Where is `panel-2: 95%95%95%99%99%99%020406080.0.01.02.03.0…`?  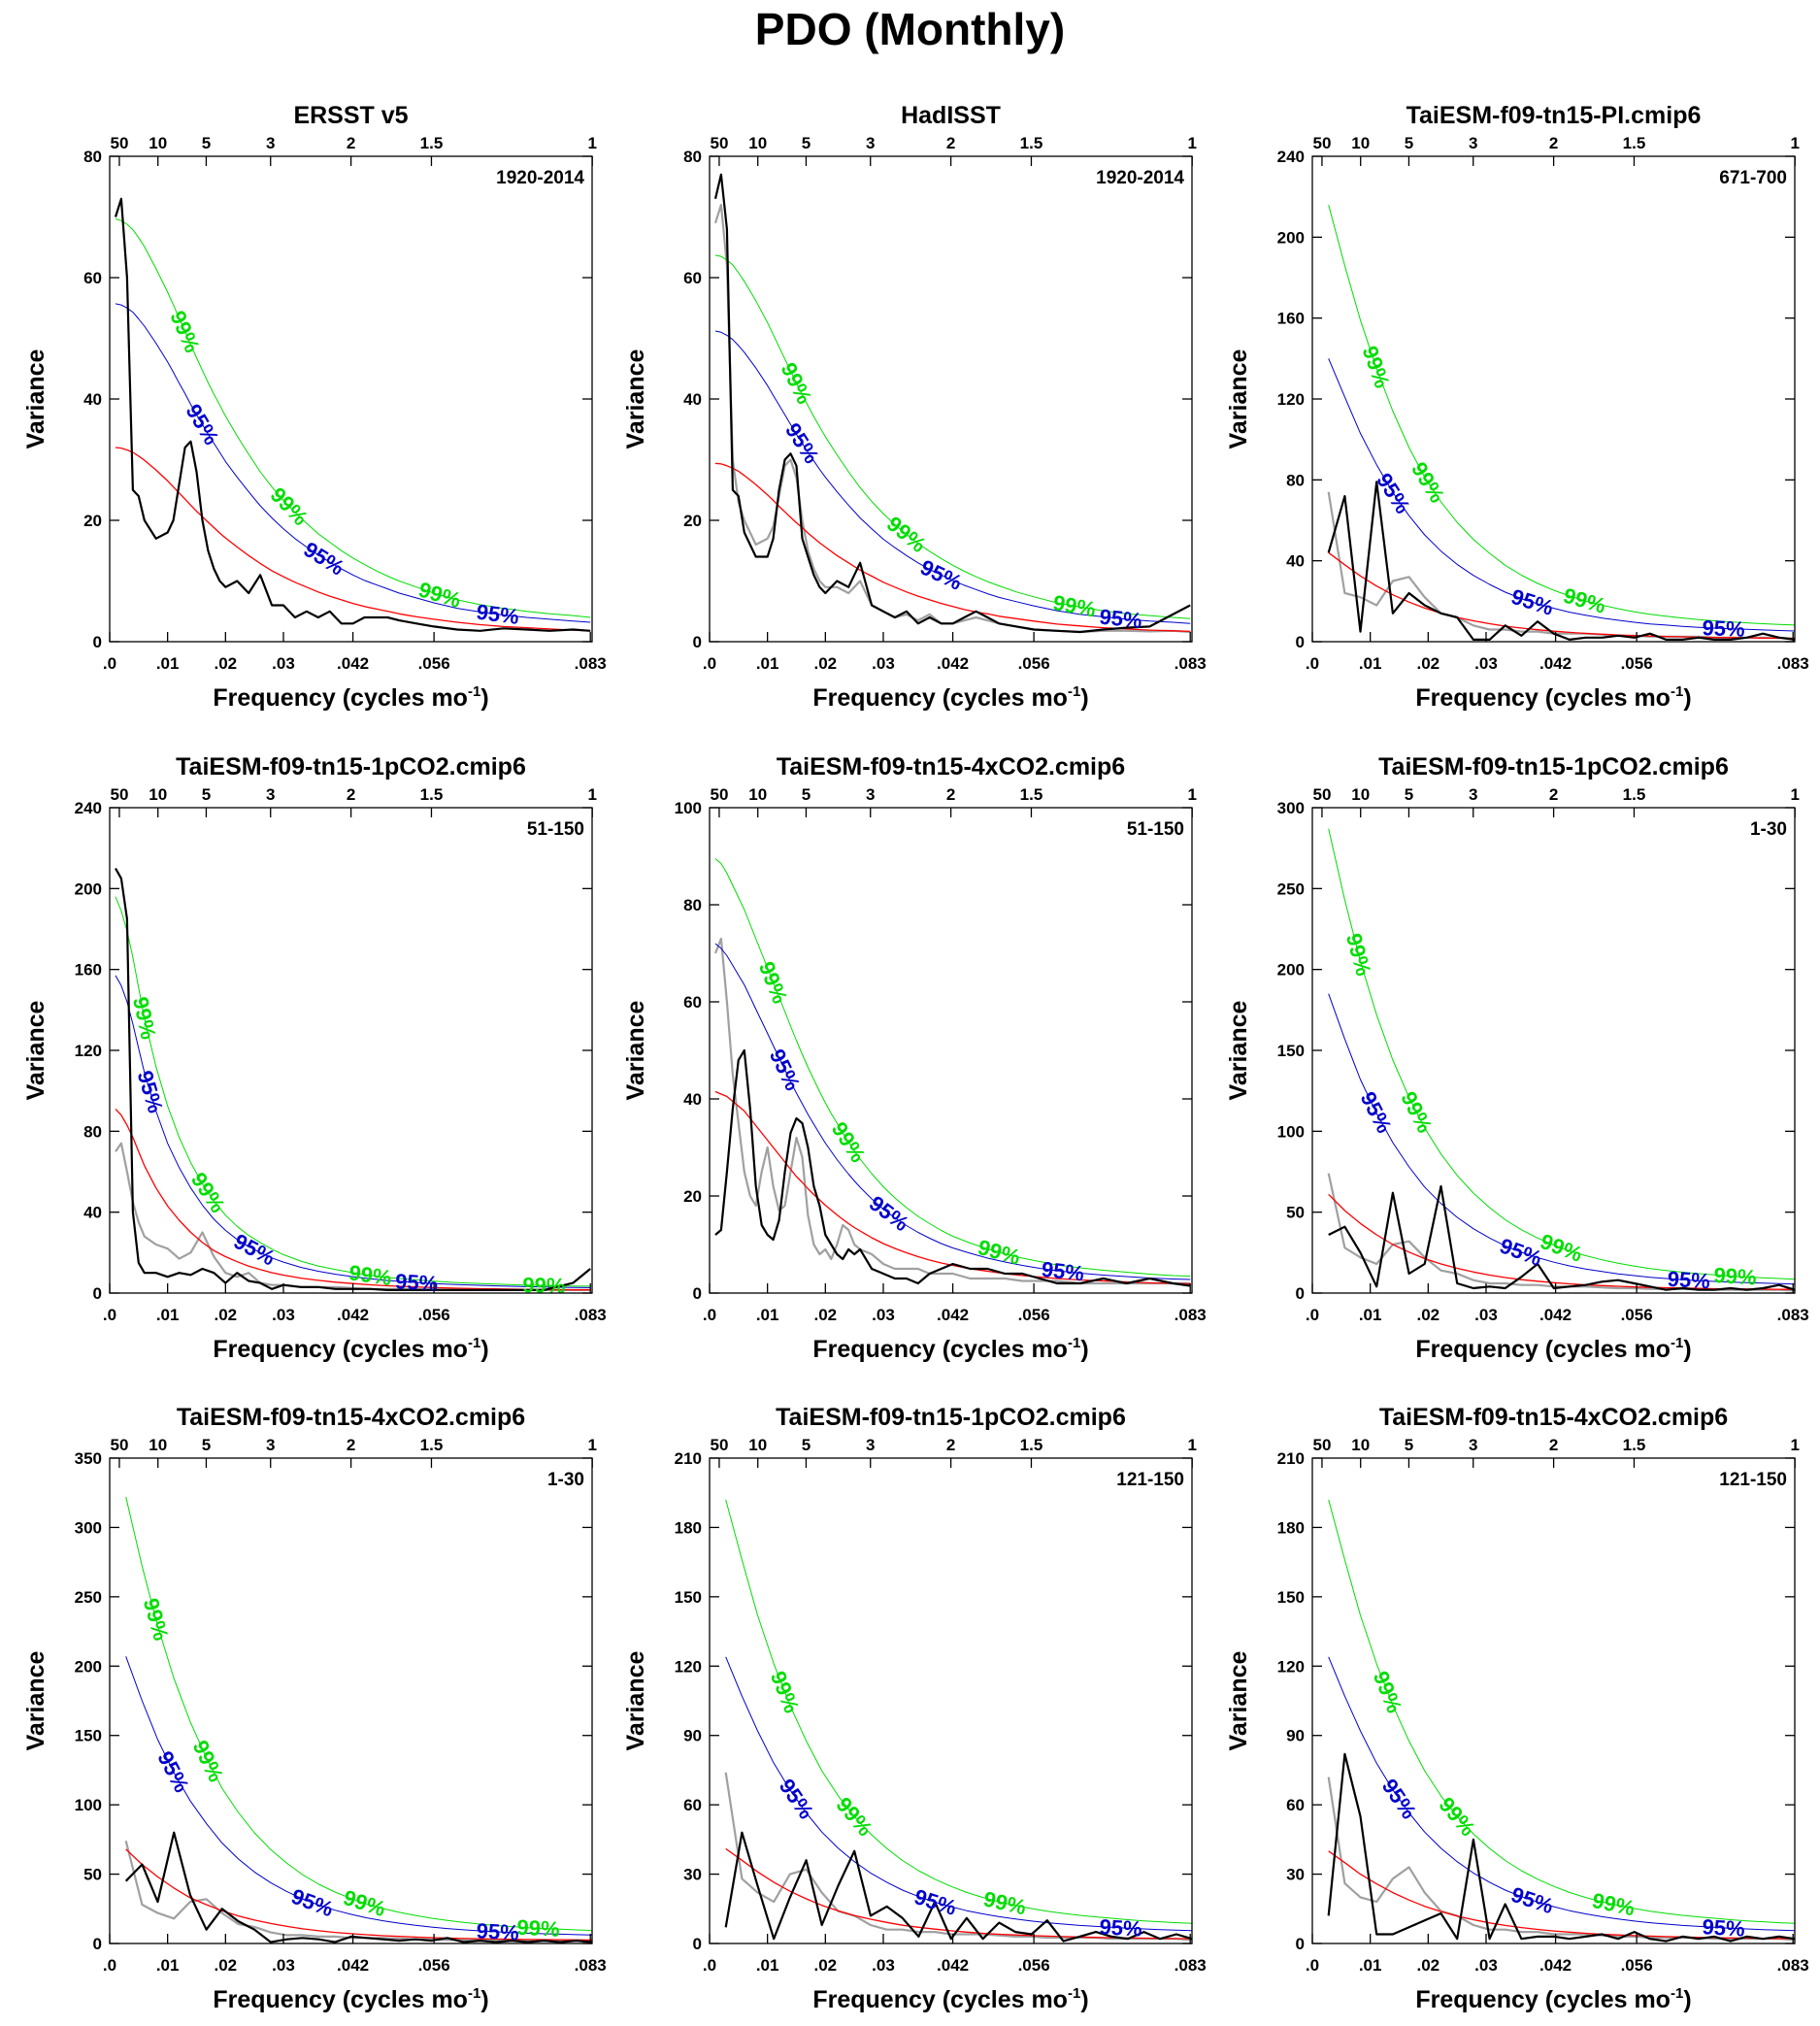
panel-2: 95%95%95%99%99%99%020406080.0.01.02.03.0… is located at coordinates (914, 407).